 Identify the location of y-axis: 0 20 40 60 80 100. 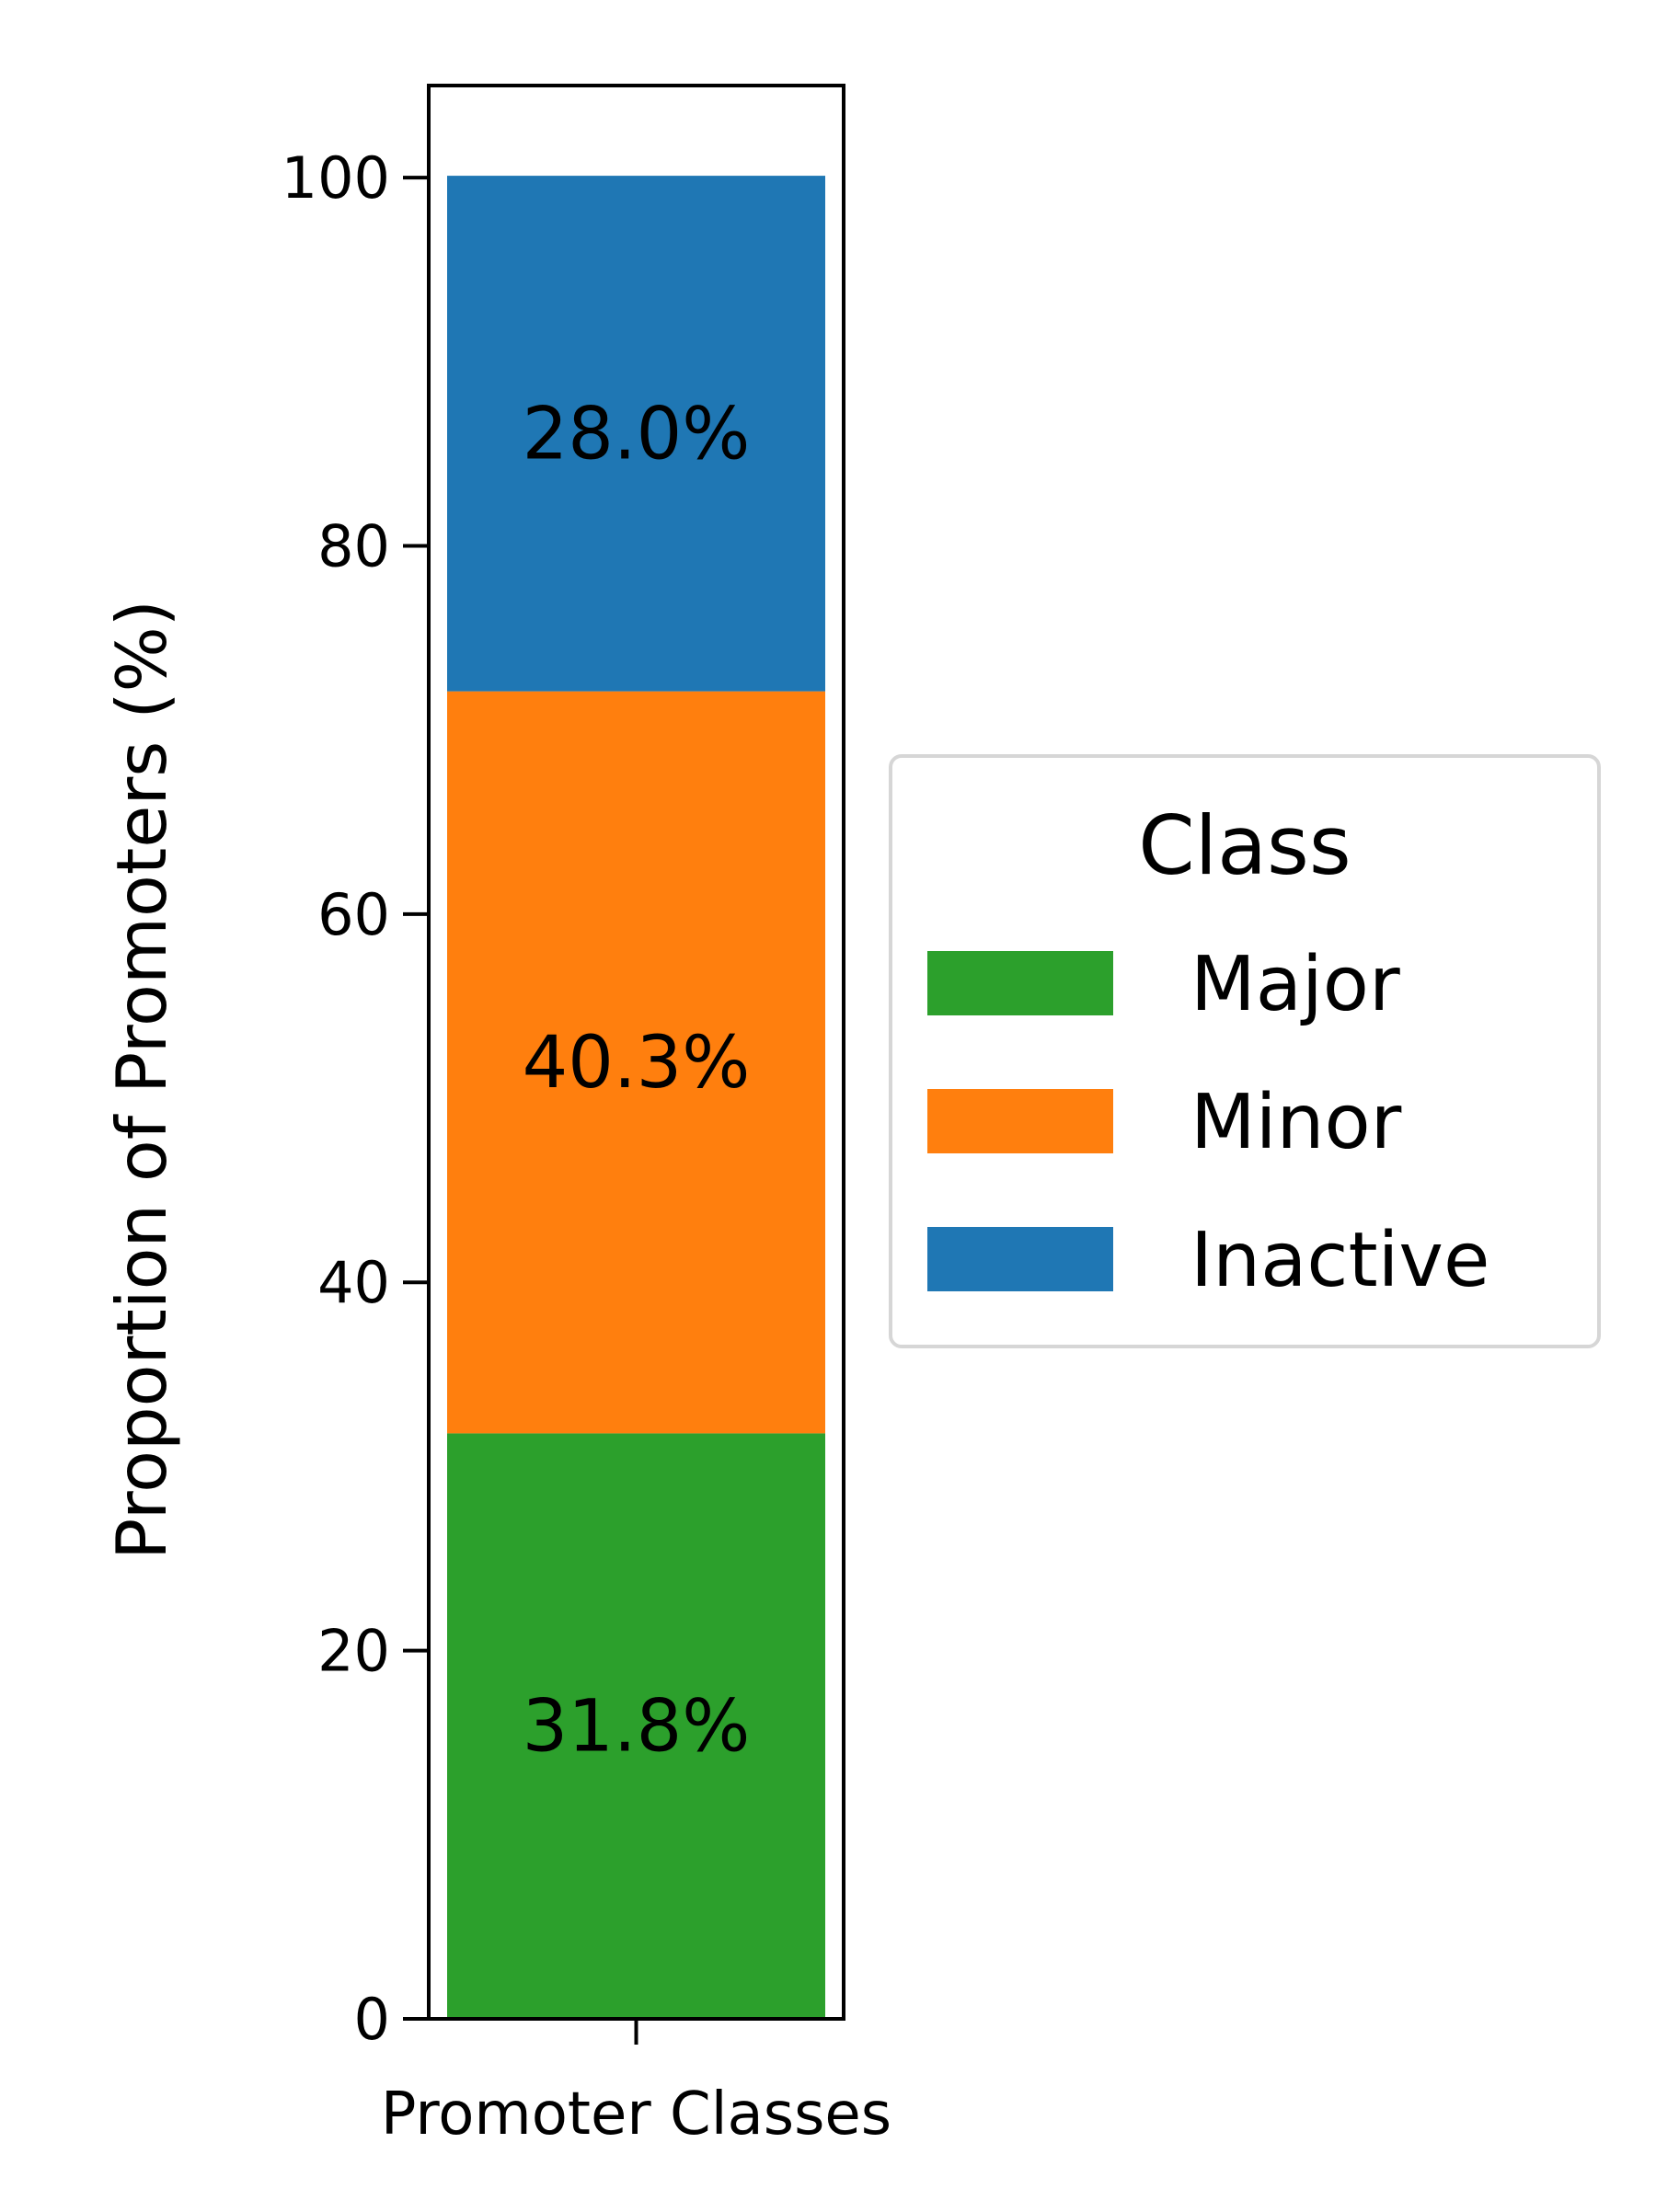
(355, 1098).